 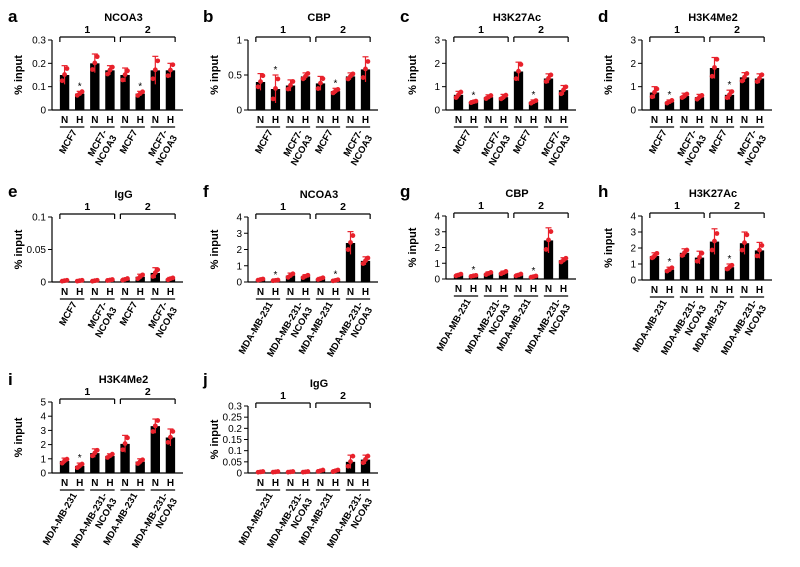 What do you see at coordinates (343, 396) in the screenshot?
I see `group-label: 2` at bounding box center [343, 396].